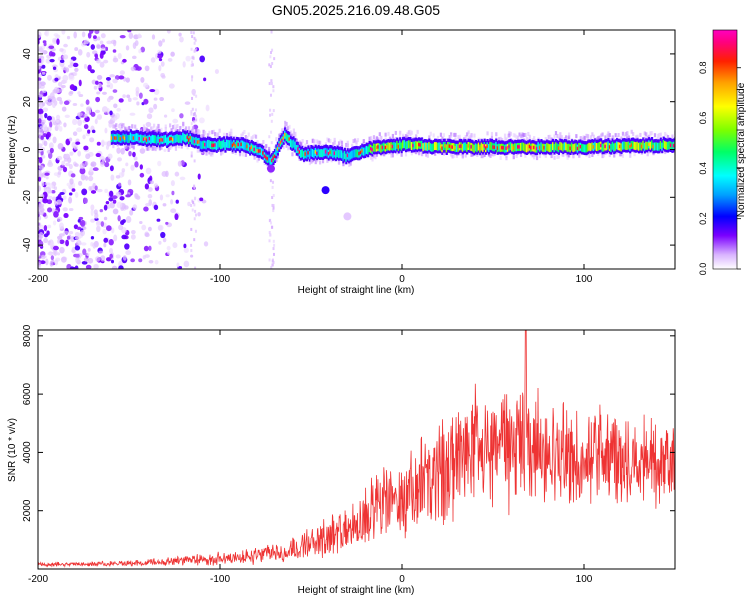  Describe the element at coordinates (27, 244) in the screenshot. I see `heatmap-ytick-label: -40` at that location.